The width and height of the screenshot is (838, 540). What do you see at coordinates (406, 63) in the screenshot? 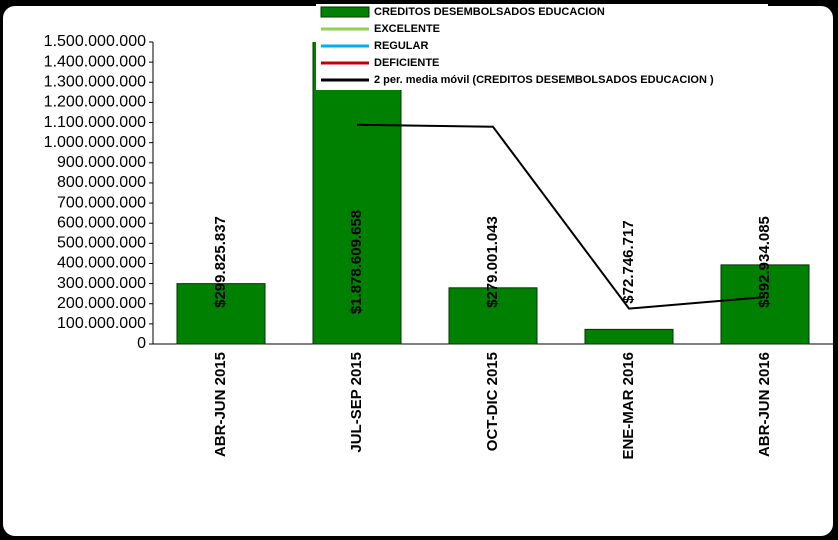
I see `legend-label: DEFICIENTE` at bounding box center [406, 63].